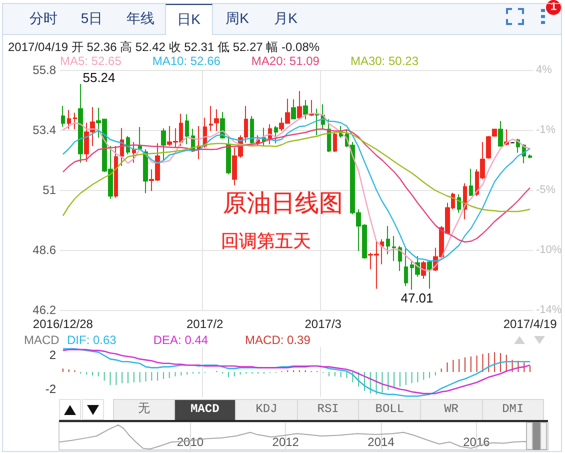 This screenshot has width=565, height=453. Describe the element at coordinates (323, 324) in the screenshot. I see `x-tick-label: 2017/3` at that location.